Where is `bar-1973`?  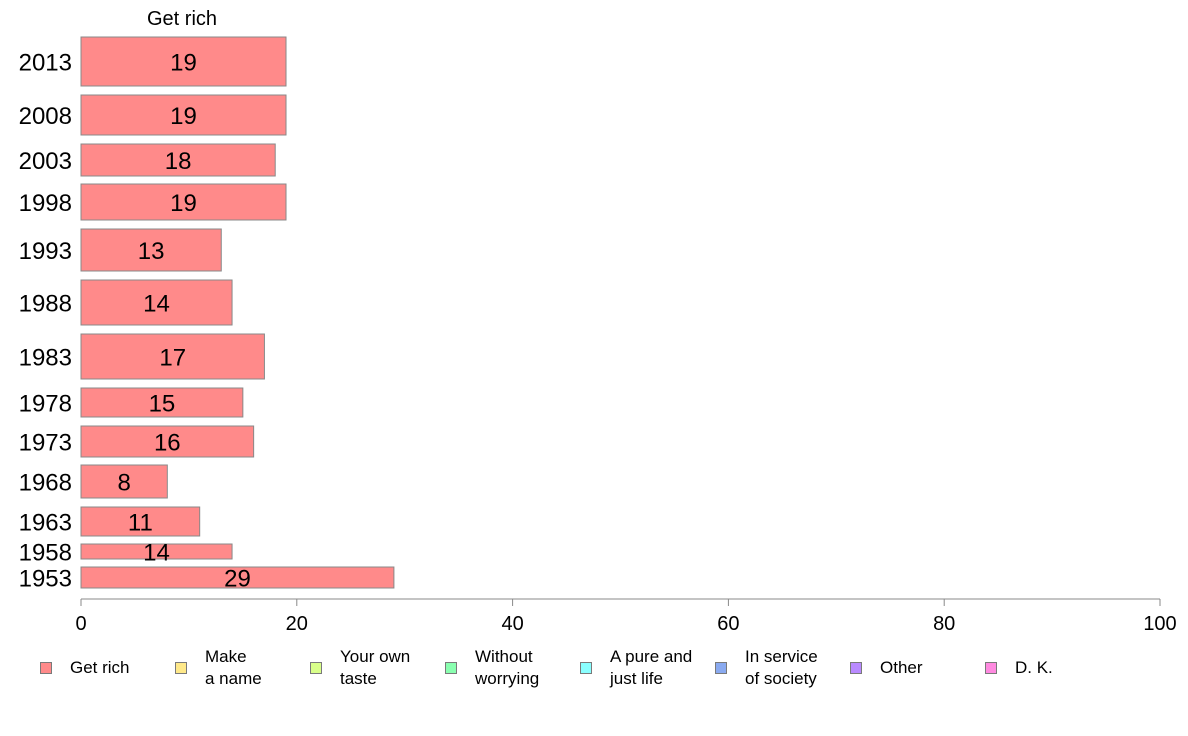 bar-1973 is located at coordinates (167, 441).